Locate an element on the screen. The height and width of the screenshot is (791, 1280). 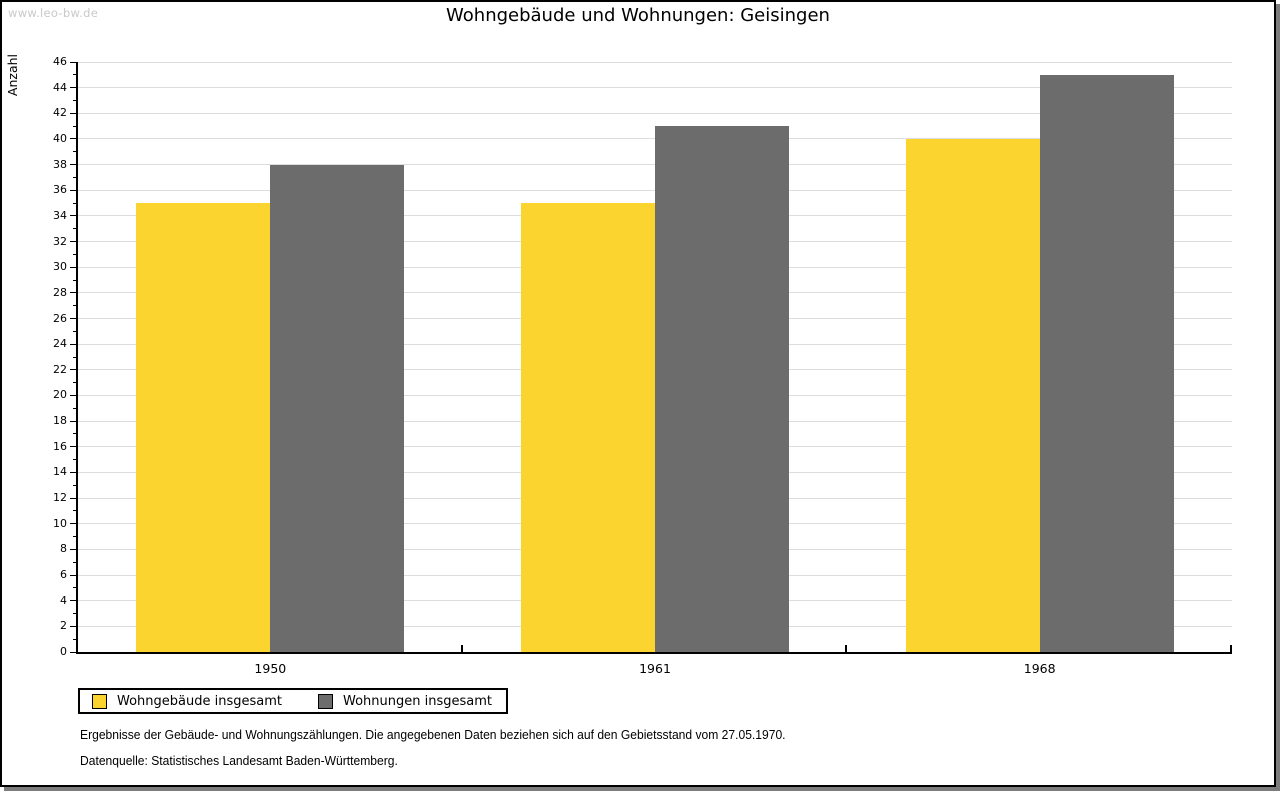
y-axis-line is located at coordinates (77, 357).